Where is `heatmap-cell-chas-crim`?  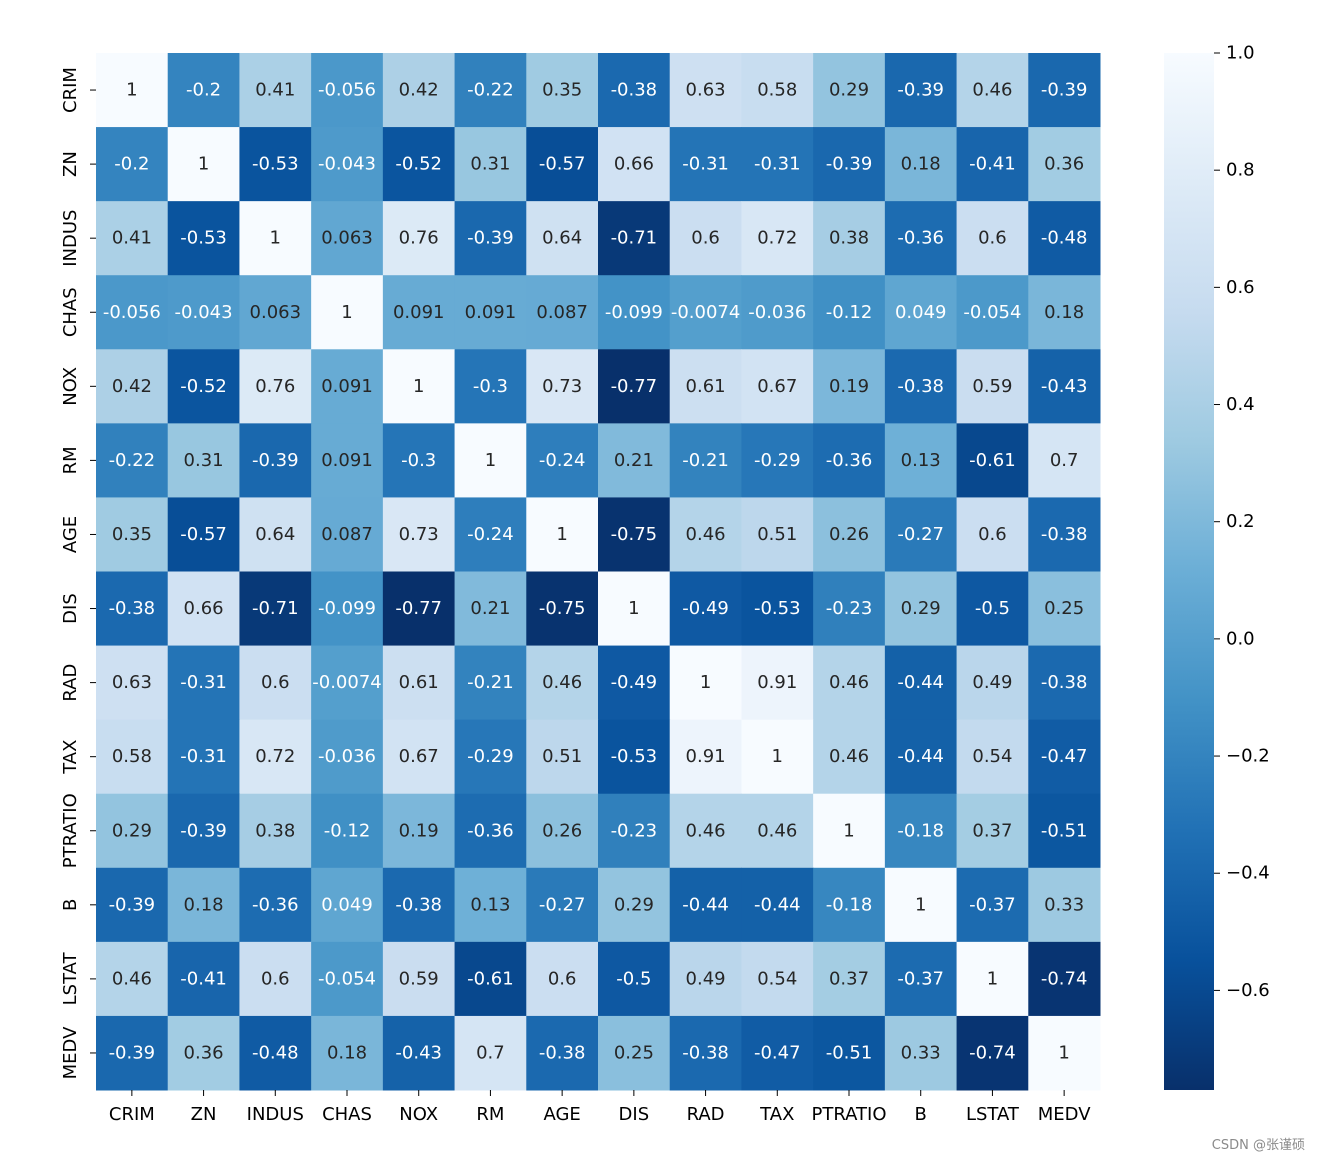
heatmap-cell-chas-crim is located at coordinates (132, 312).